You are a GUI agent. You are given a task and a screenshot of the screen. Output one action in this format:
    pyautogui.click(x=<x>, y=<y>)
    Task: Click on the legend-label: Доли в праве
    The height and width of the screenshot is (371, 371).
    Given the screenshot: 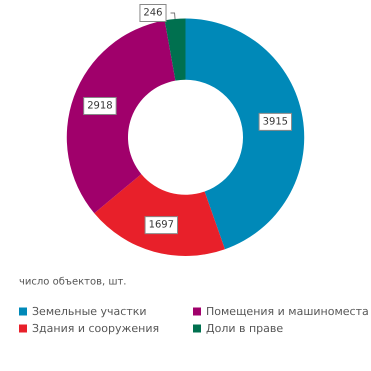 What is the action you would take?
    pyautogui.click(x=245, y=328)
    